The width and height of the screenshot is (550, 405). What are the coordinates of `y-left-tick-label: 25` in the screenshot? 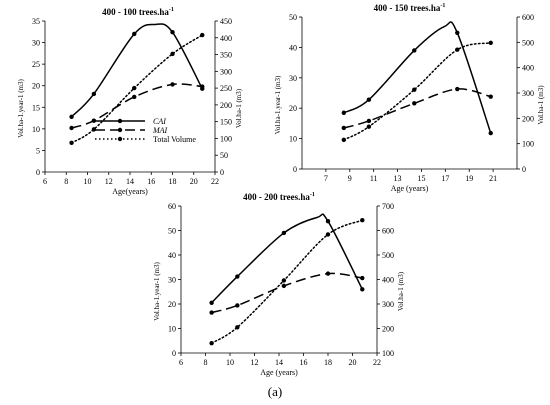 It's located at (36, 64).